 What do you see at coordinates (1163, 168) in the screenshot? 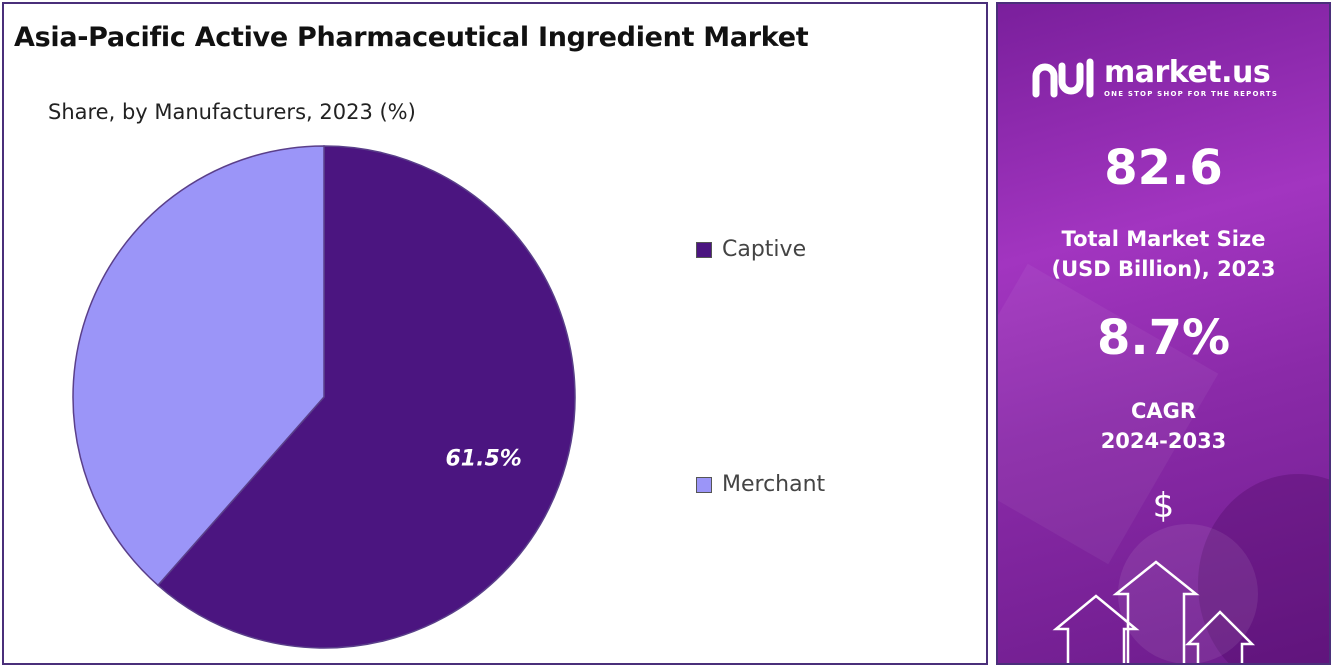
I see `market-size-value: 82.6` at bounding box center [1163, 168].